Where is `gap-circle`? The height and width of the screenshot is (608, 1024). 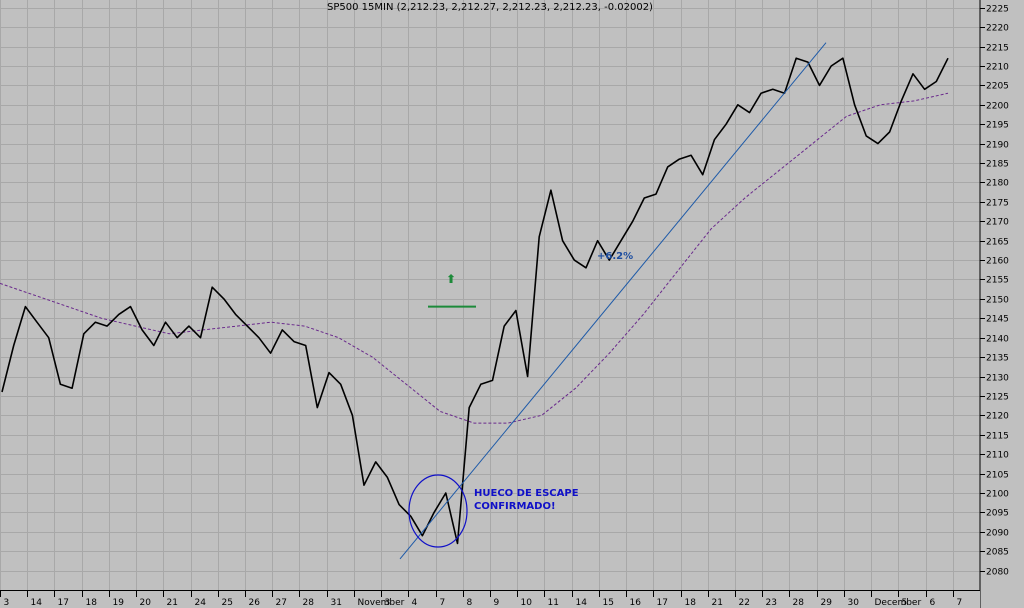
gap-circle is located at coordinates (438, 511).